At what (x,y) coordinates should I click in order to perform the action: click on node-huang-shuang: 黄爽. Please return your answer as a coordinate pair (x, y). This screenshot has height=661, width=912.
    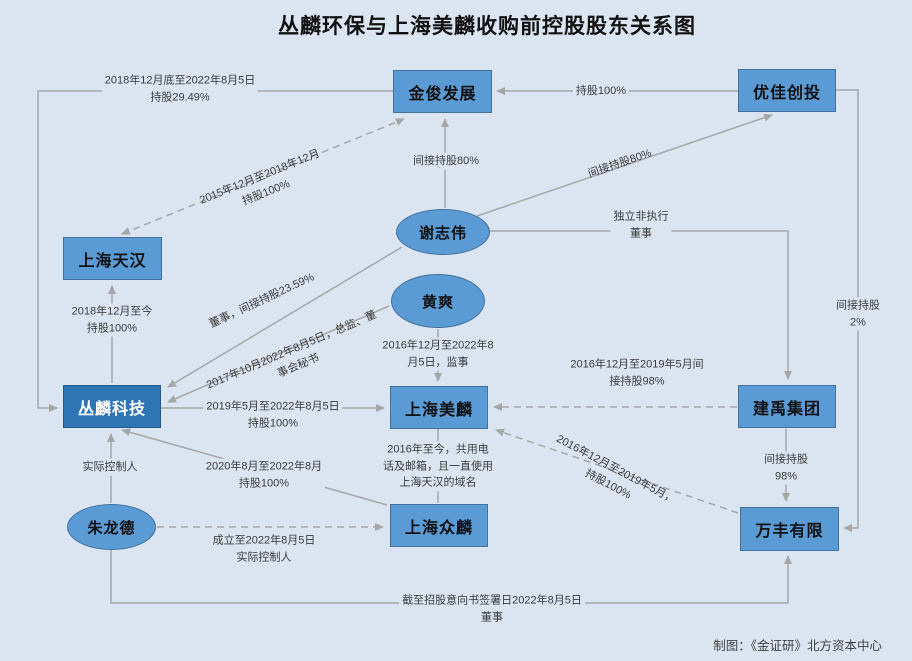
    Looking at the image, I should click on (438, 301).